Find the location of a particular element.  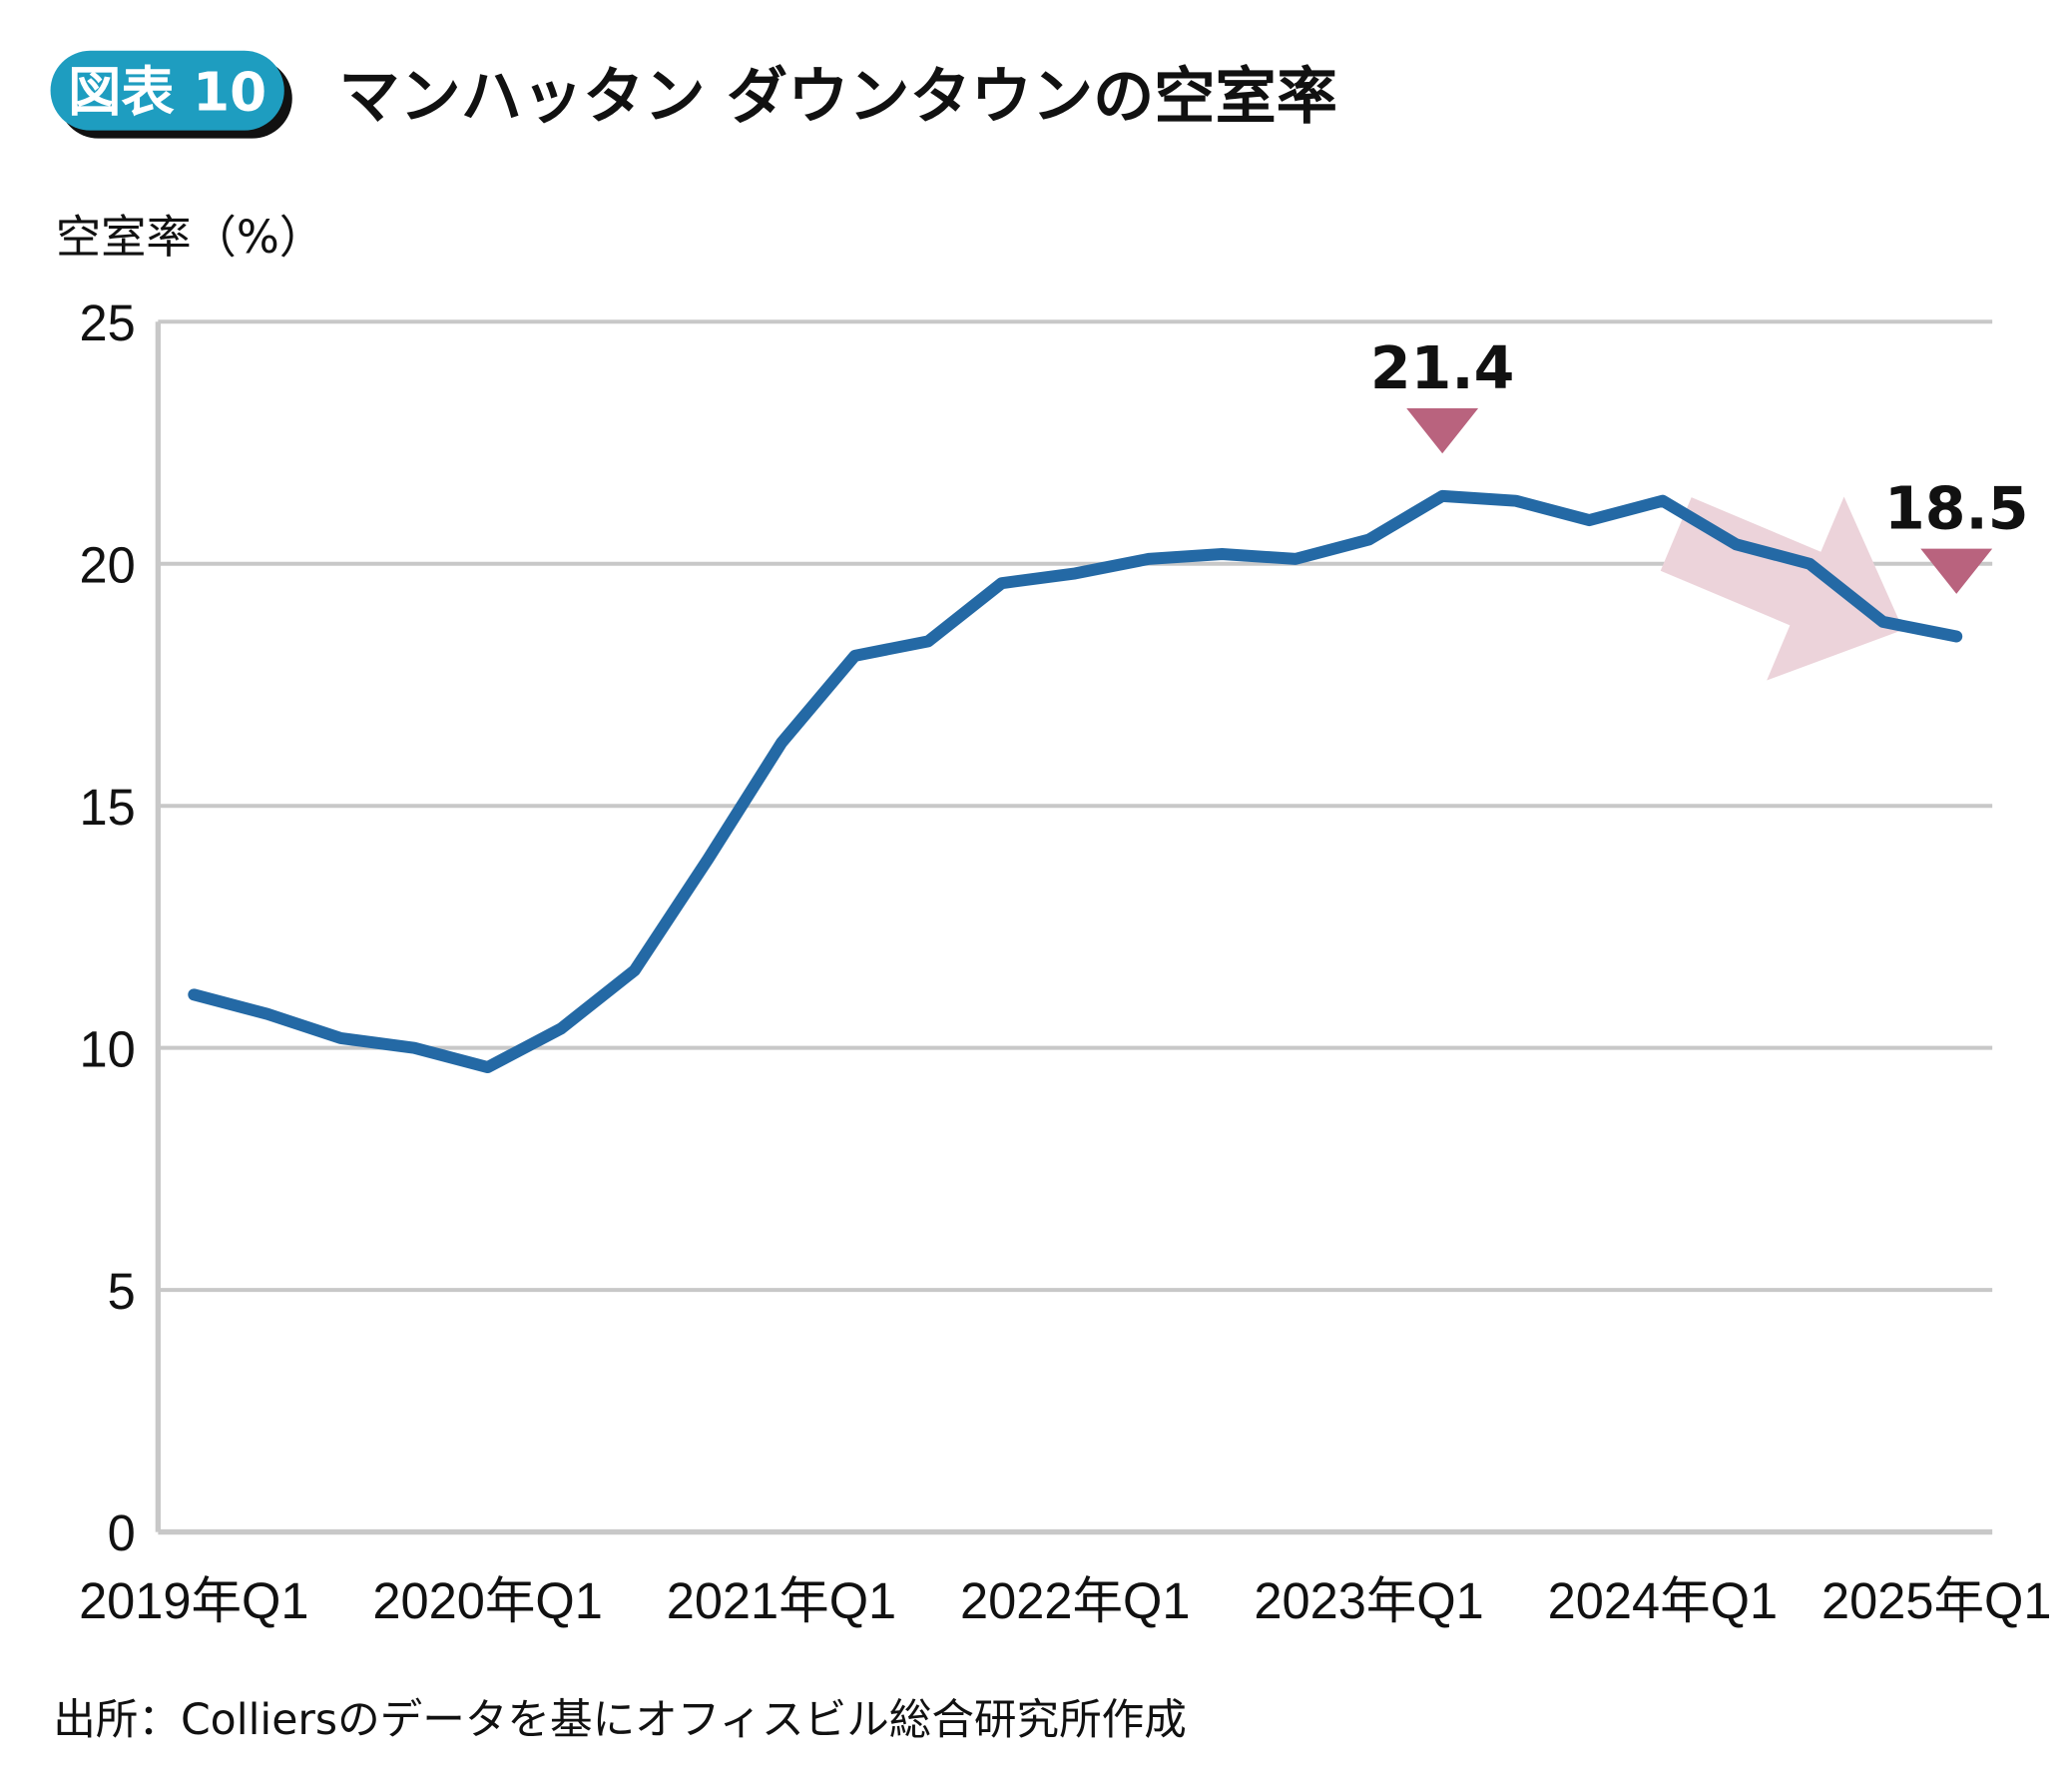

header: 図表 10 マンハッタン ダウンタウンの空室率 is located at coordinates (694, 94).